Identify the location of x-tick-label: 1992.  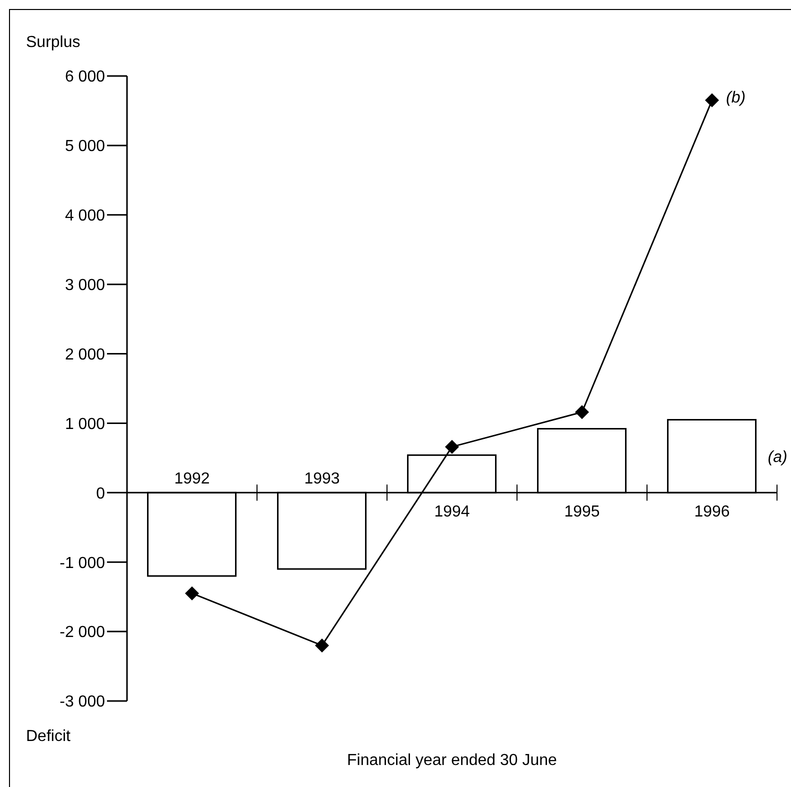
(192, 479).